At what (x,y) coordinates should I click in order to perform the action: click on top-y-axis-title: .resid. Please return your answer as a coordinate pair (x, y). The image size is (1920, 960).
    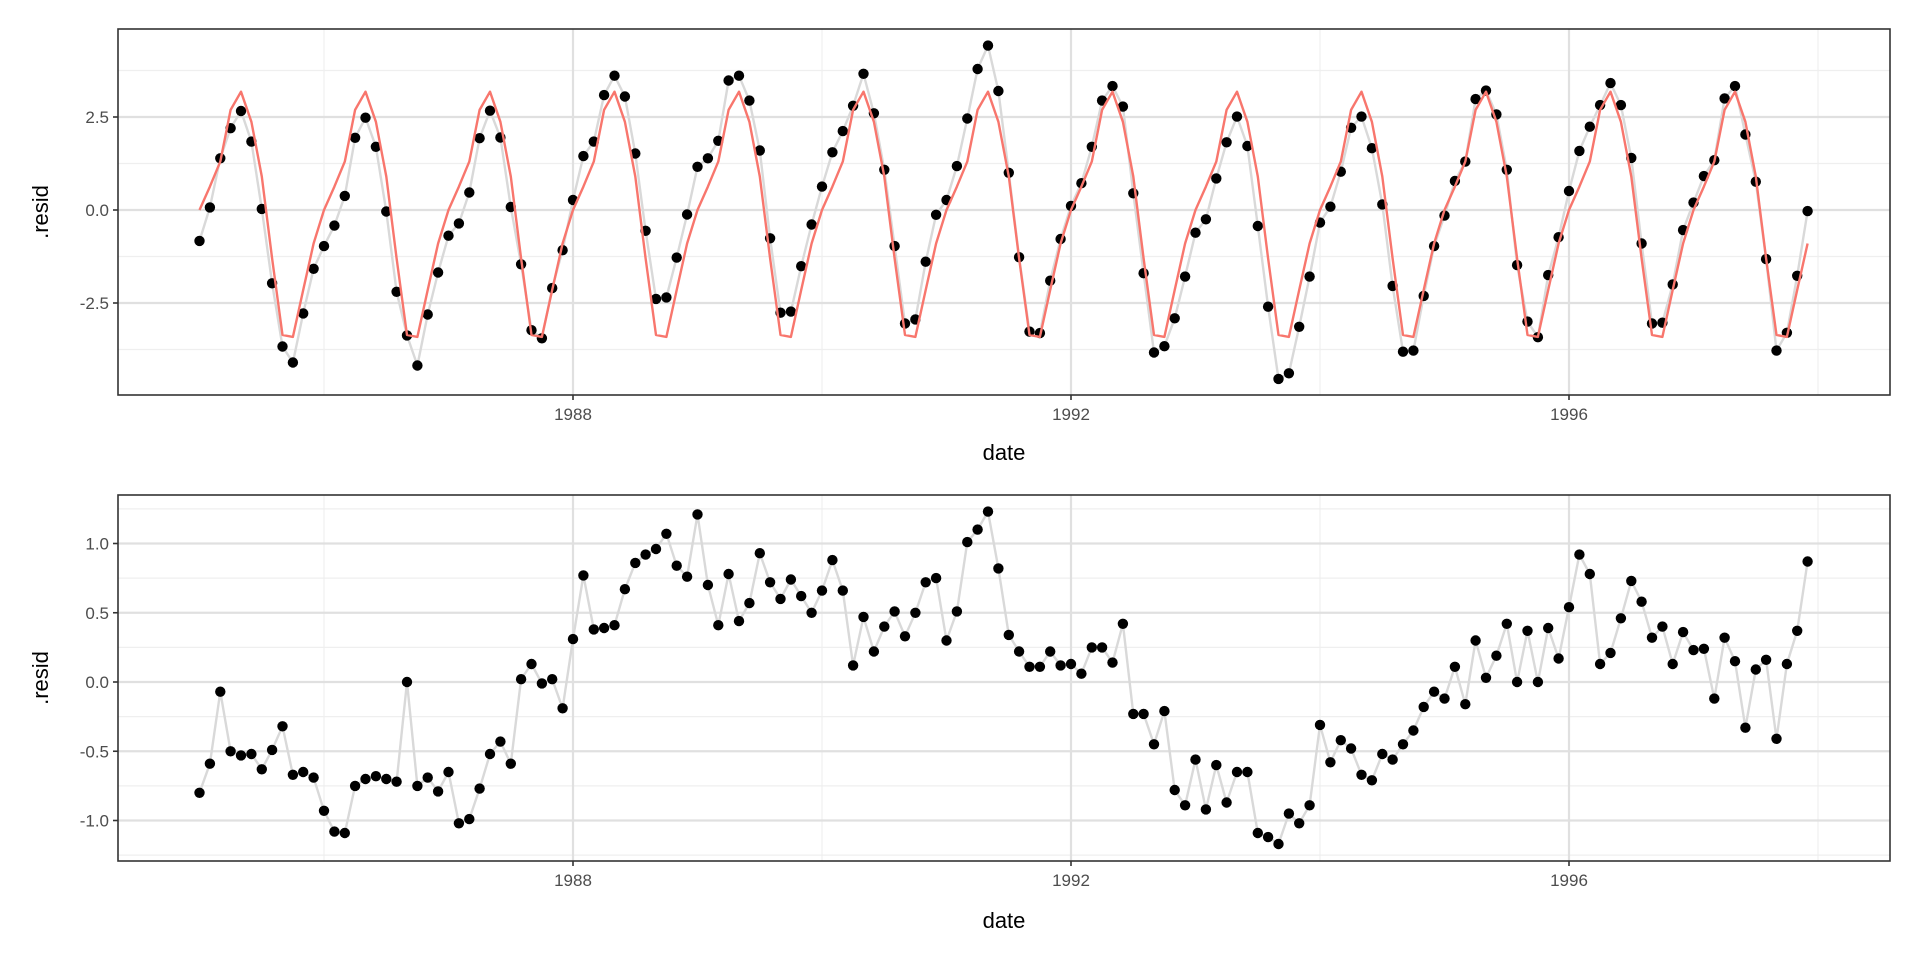
    Looking at the image, I should click on (40, 212).